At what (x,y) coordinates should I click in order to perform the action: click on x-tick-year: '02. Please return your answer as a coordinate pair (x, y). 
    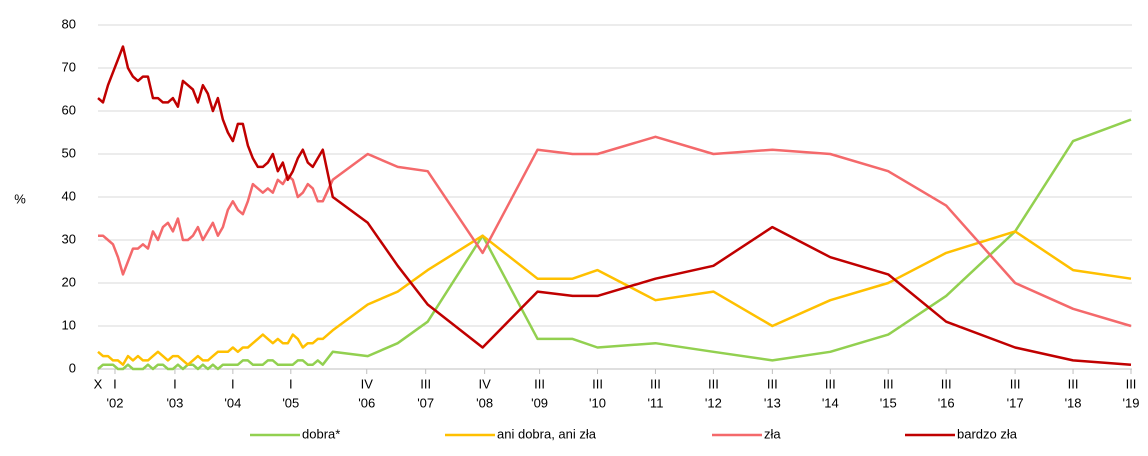
    Looking at the image, I should click on (115, 402).